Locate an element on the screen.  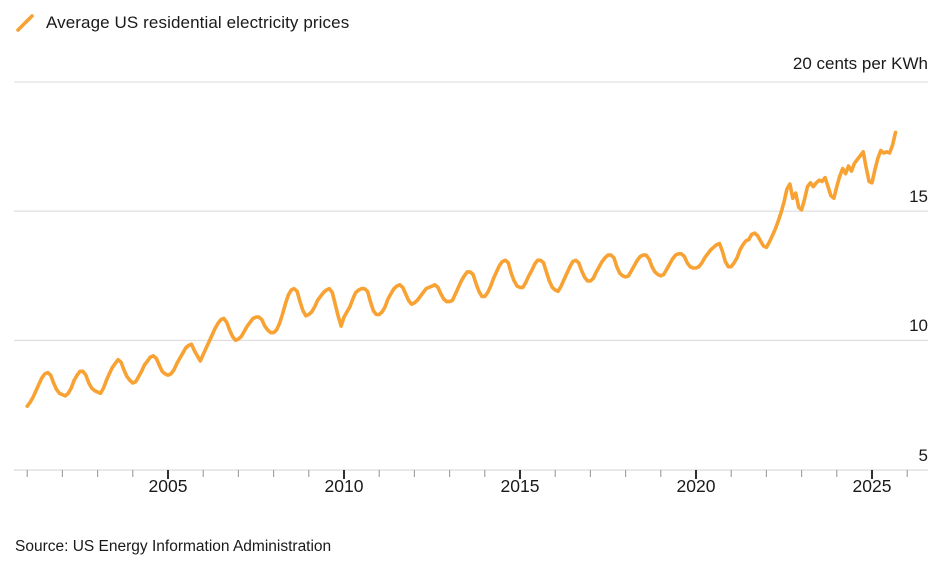
y-tick-label: 10 is located at coordinates (918, 326).